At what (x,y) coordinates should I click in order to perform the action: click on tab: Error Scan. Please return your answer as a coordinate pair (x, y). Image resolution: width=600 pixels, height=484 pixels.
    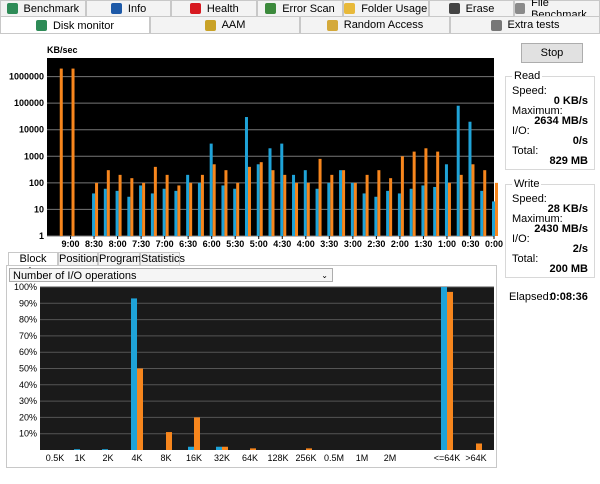
    Looking at the image, I should click on (300, 8).